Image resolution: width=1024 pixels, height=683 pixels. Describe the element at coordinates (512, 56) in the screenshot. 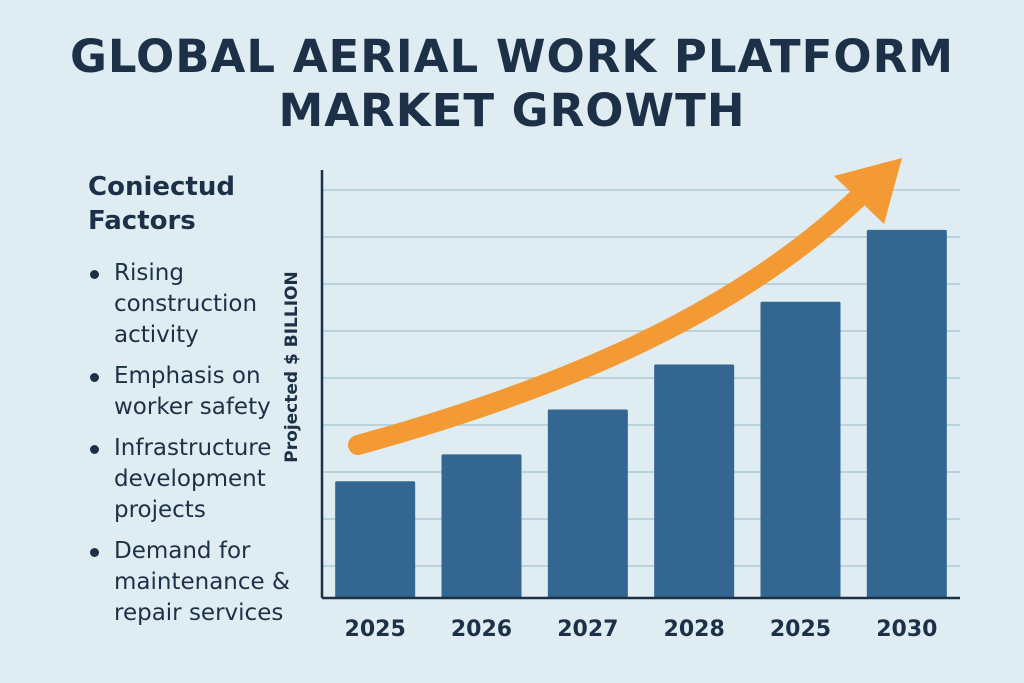

I see `title-line-1: GLOBAL AERIAL WORK PLATFORM` at that location.